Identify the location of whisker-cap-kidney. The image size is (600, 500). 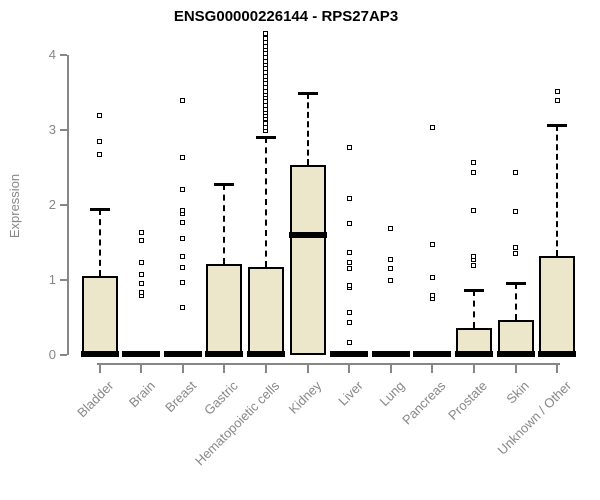
(307, 94).